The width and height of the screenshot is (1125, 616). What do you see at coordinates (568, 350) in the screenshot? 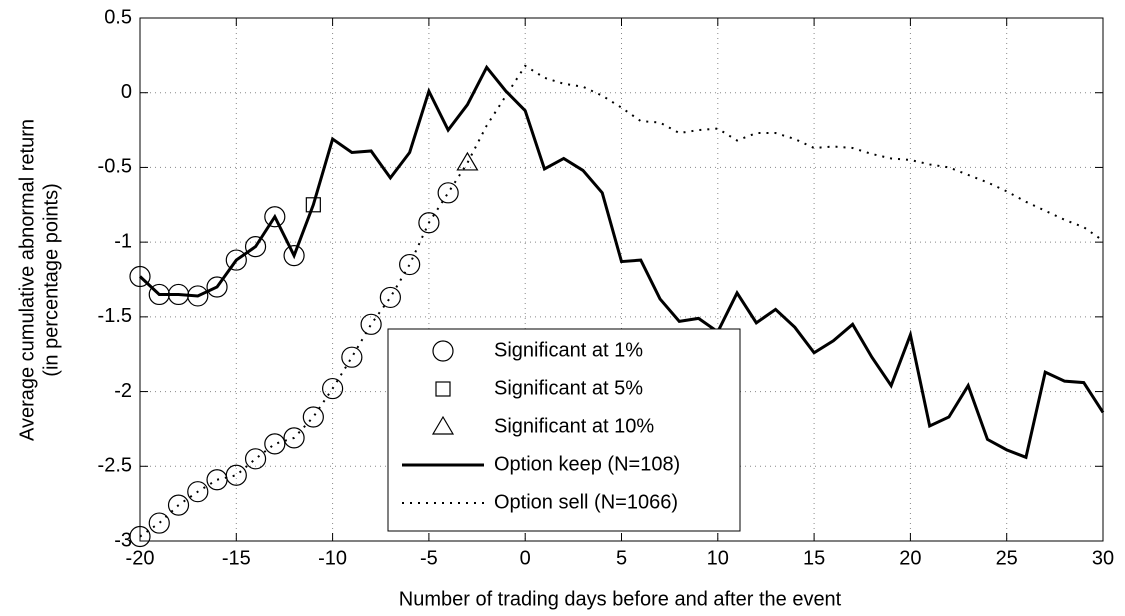
I see `legend-label: Significant at 1%` at bounding box center [568, 350].